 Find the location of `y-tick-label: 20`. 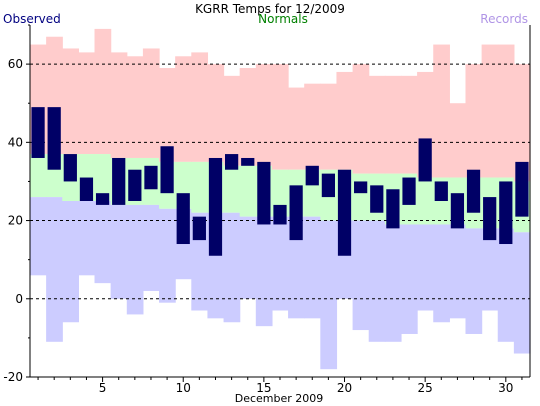

y-tick-label: 20 is located at coordinates (15, 221).